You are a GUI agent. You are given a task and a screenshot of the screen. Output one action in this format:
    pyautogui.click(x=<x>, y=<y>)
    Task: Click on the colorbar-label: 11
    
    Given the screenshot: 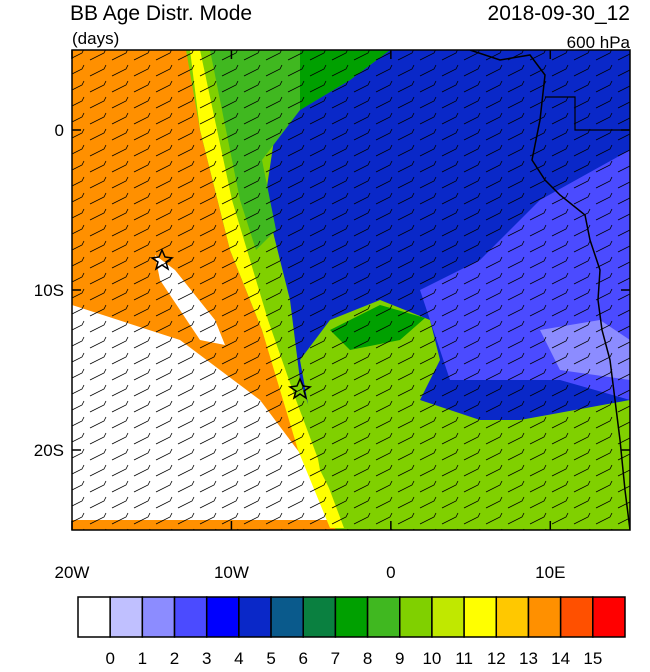 What is the action you would take?
    pyautogui.click(x=464, y=658)
    